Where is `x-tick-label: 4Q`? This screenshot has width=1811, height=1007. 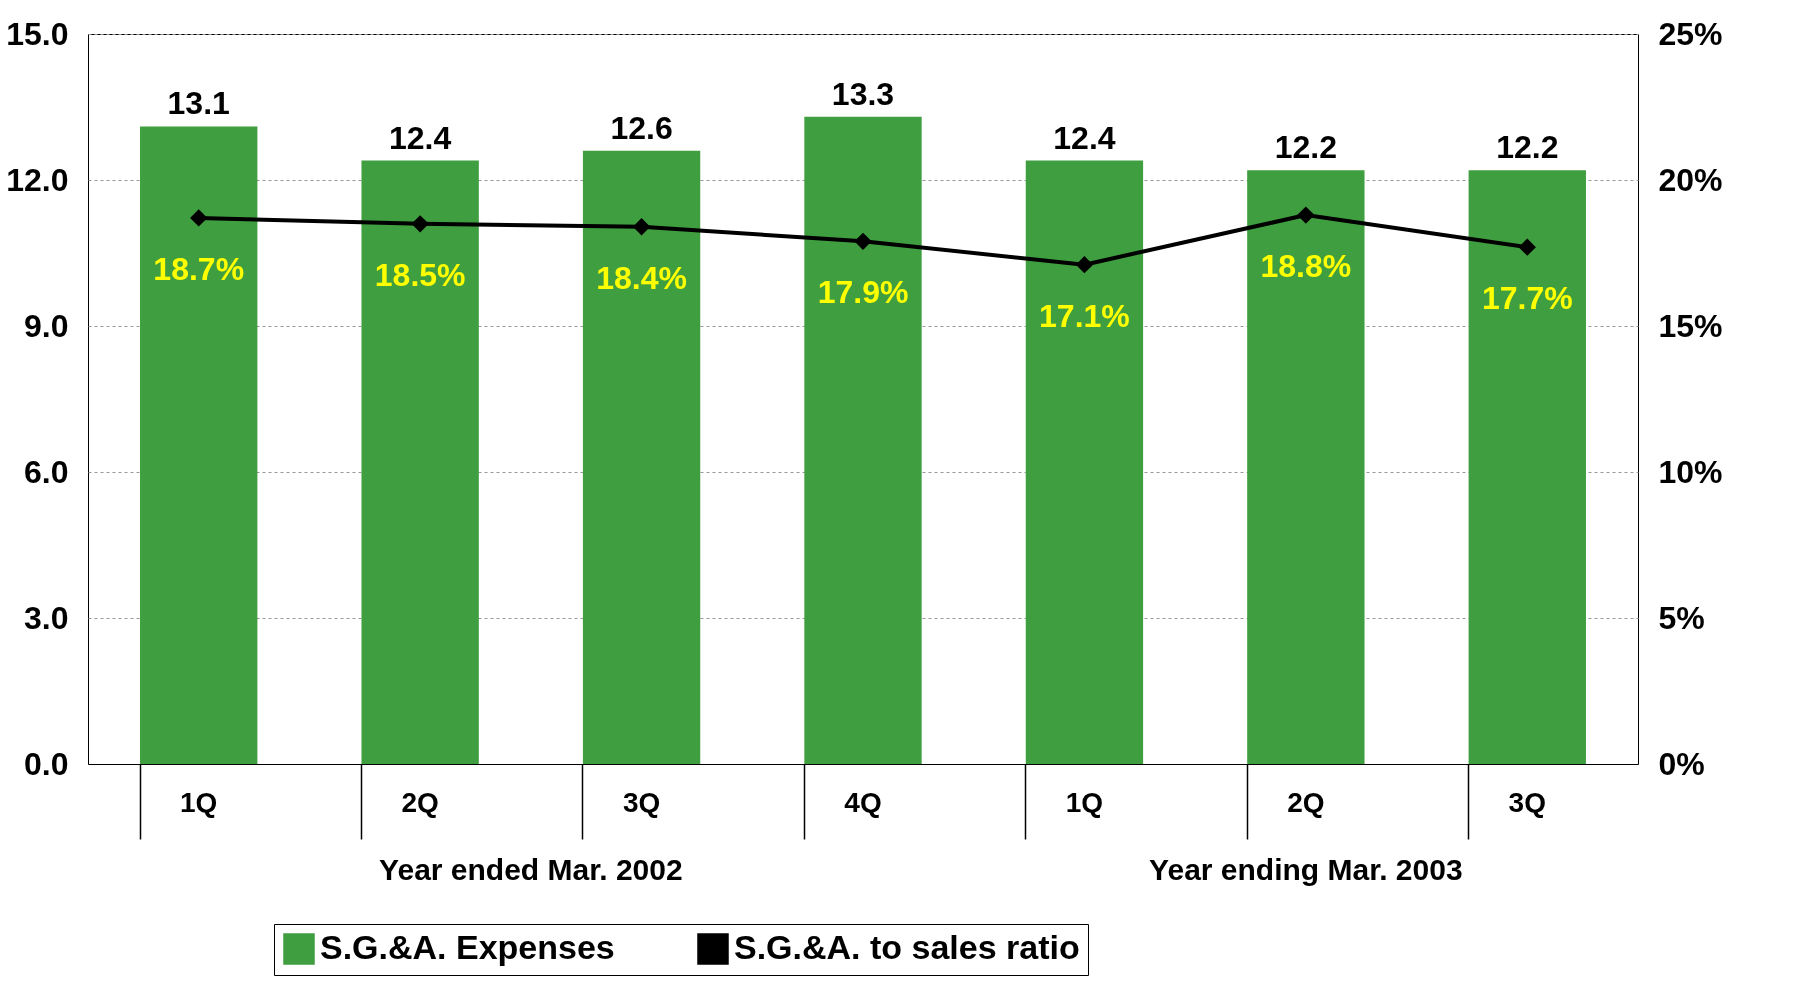 x-tick-label: 4Q is located at coordinates (863, 802).